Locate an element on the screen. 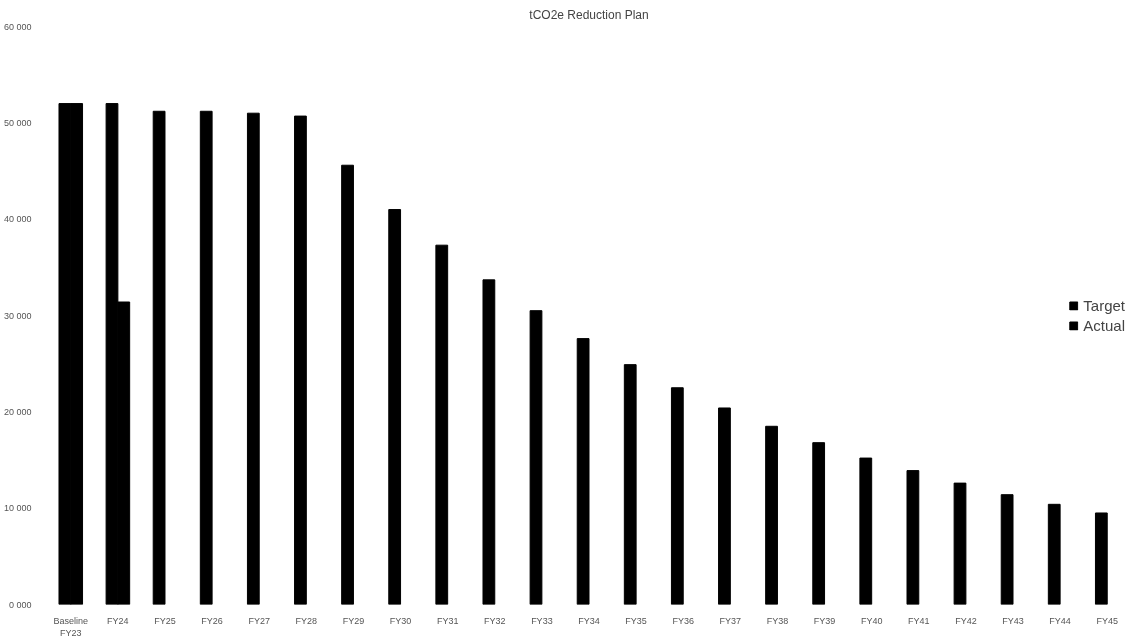 The image size is (1144, 644). x-tick-label: FY30 is located at coordinates (400, 620).